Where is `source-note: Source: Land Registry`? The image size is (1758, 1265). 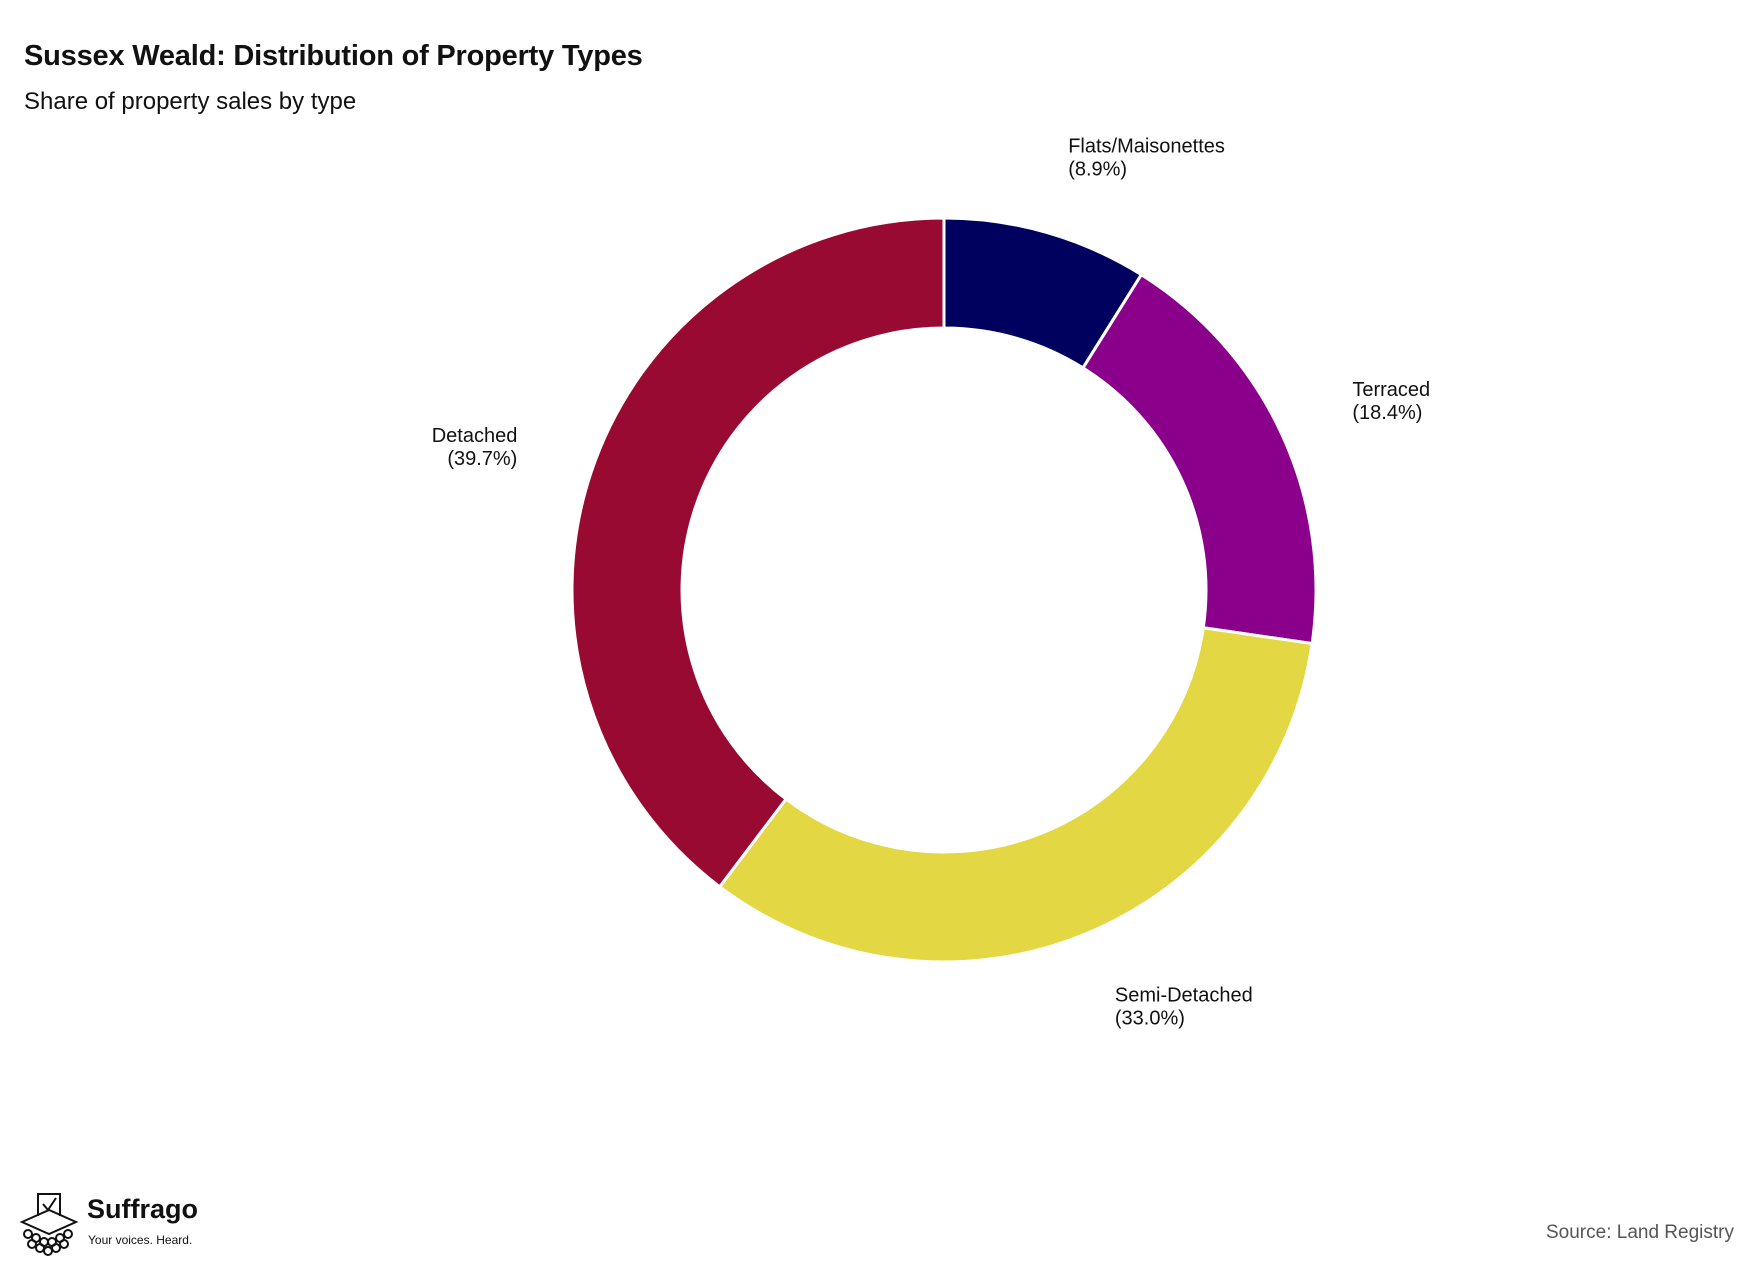
source-note: Source: Land Registry is located at coordinates (1640, 1232).